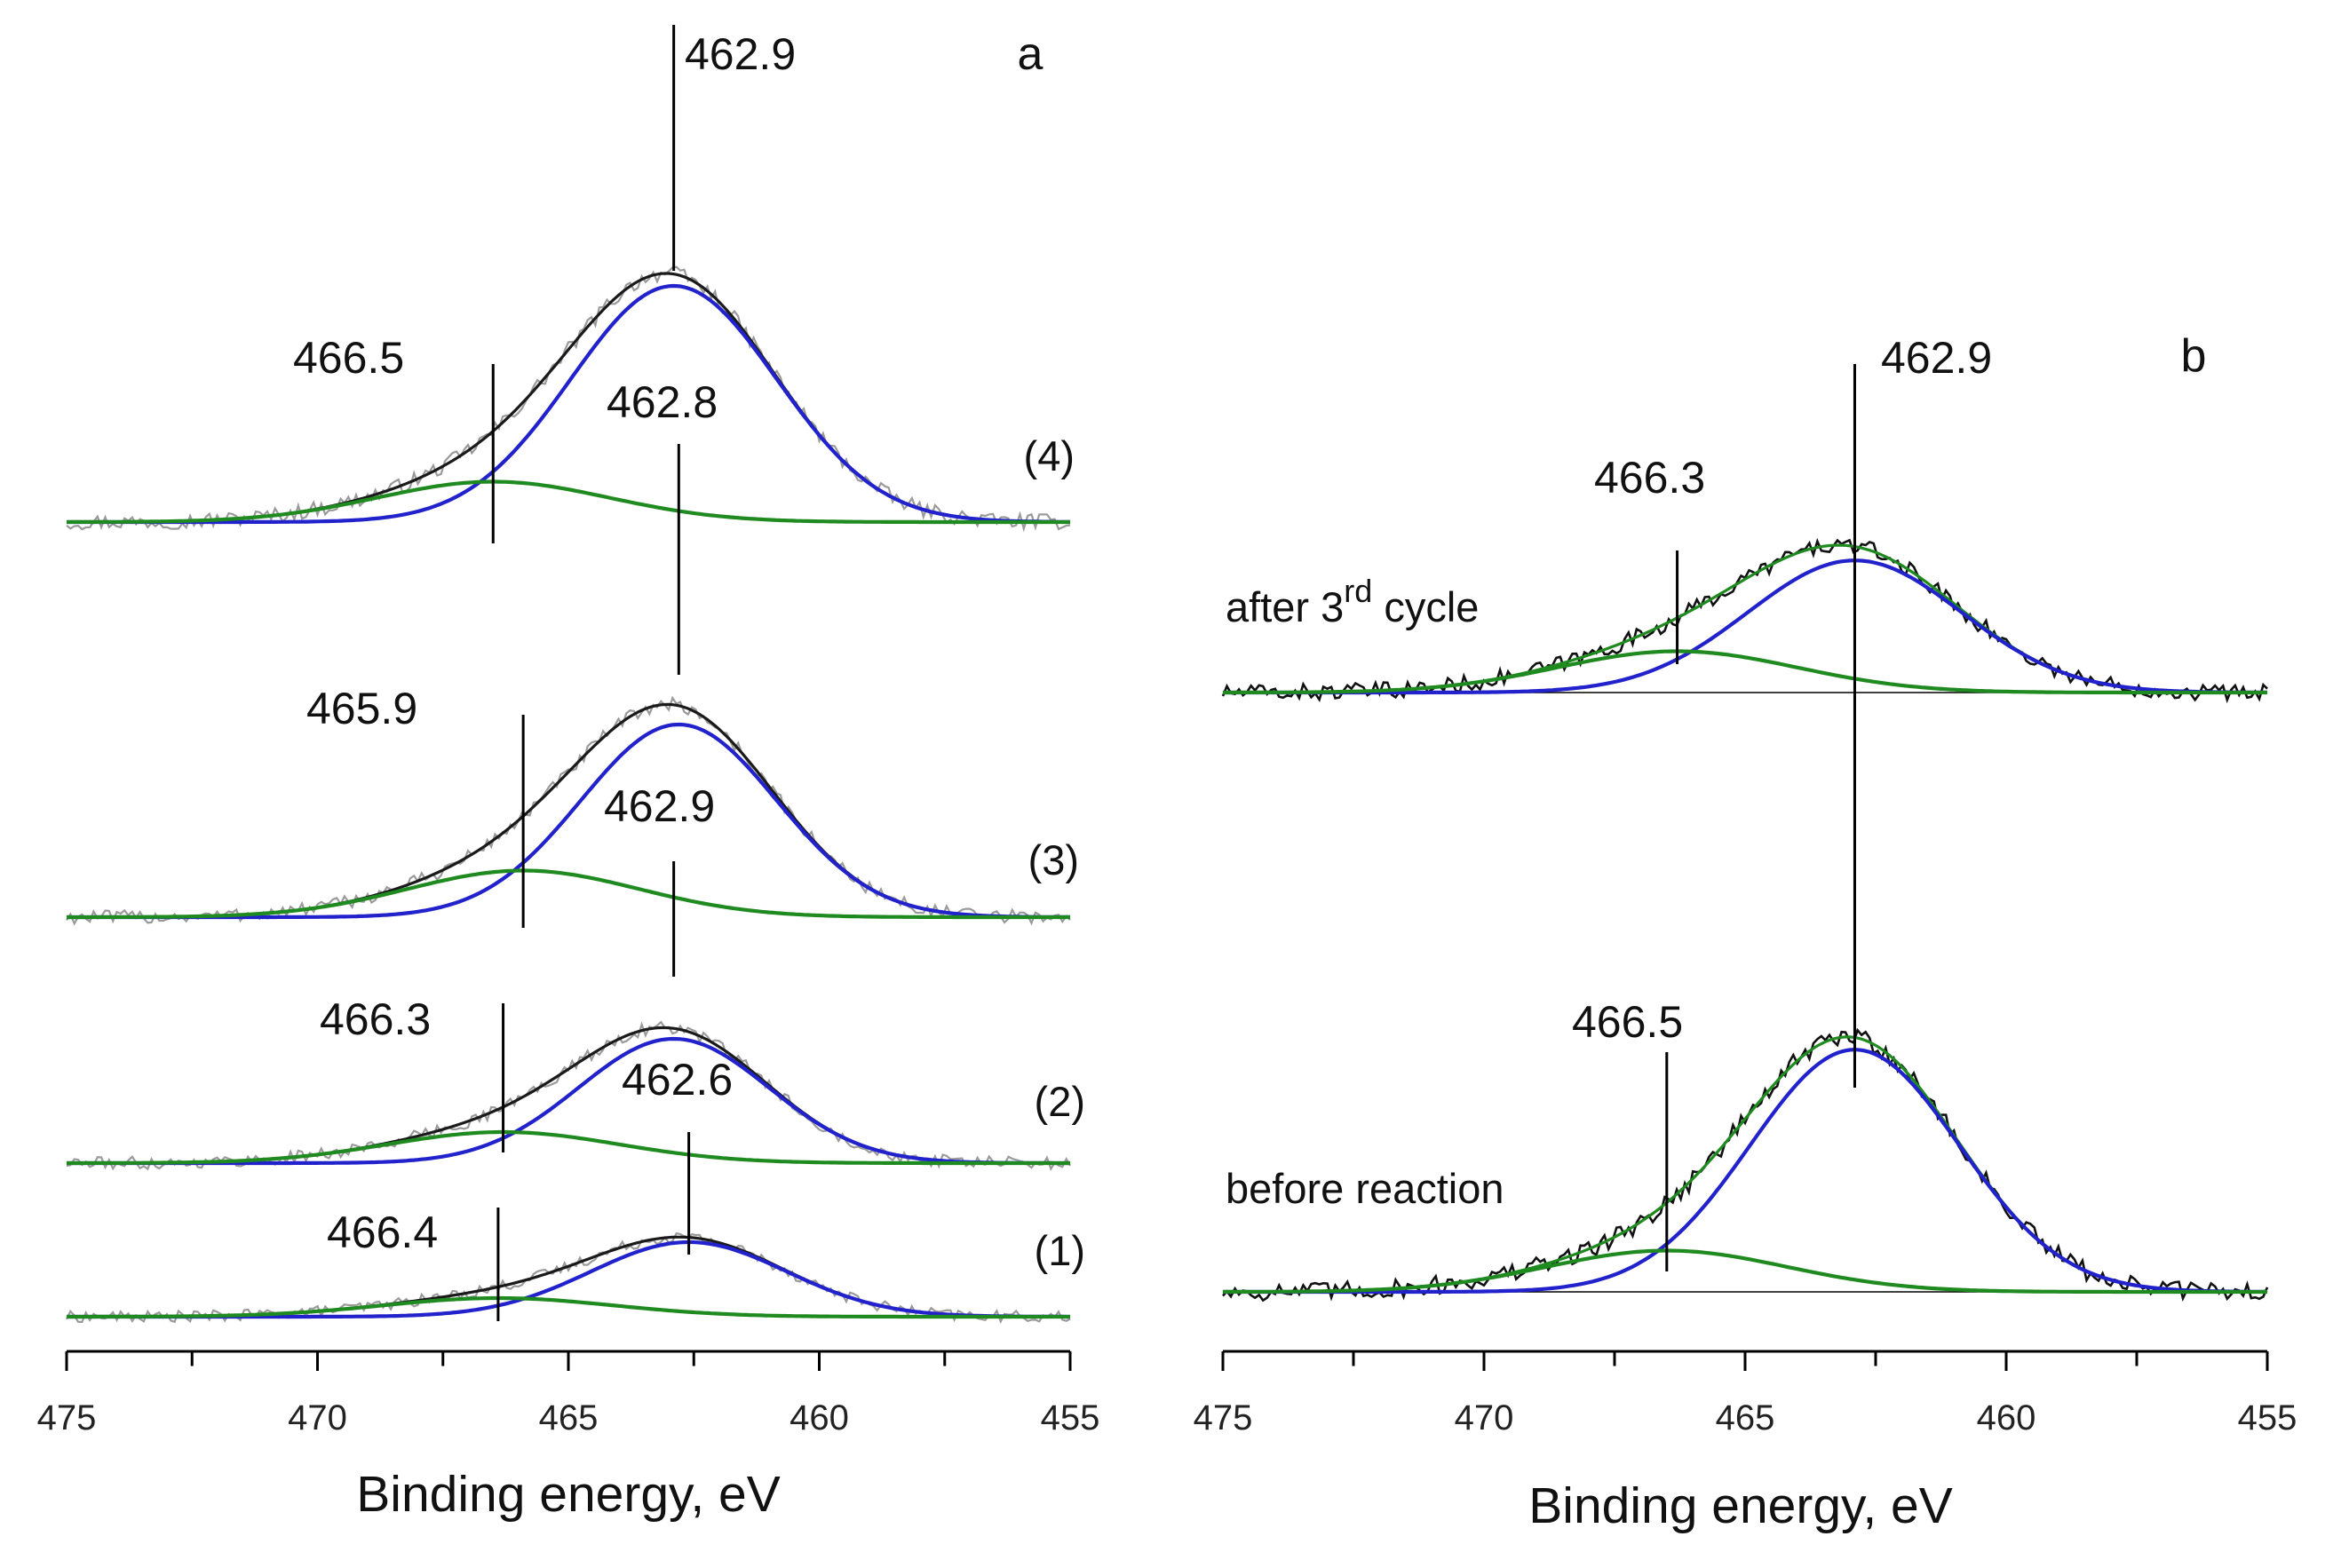 The width and height of the screenshot is (2333, 1568). I want to click on spectrum-1: 466.5 before reaction, so click(1746, 1150).